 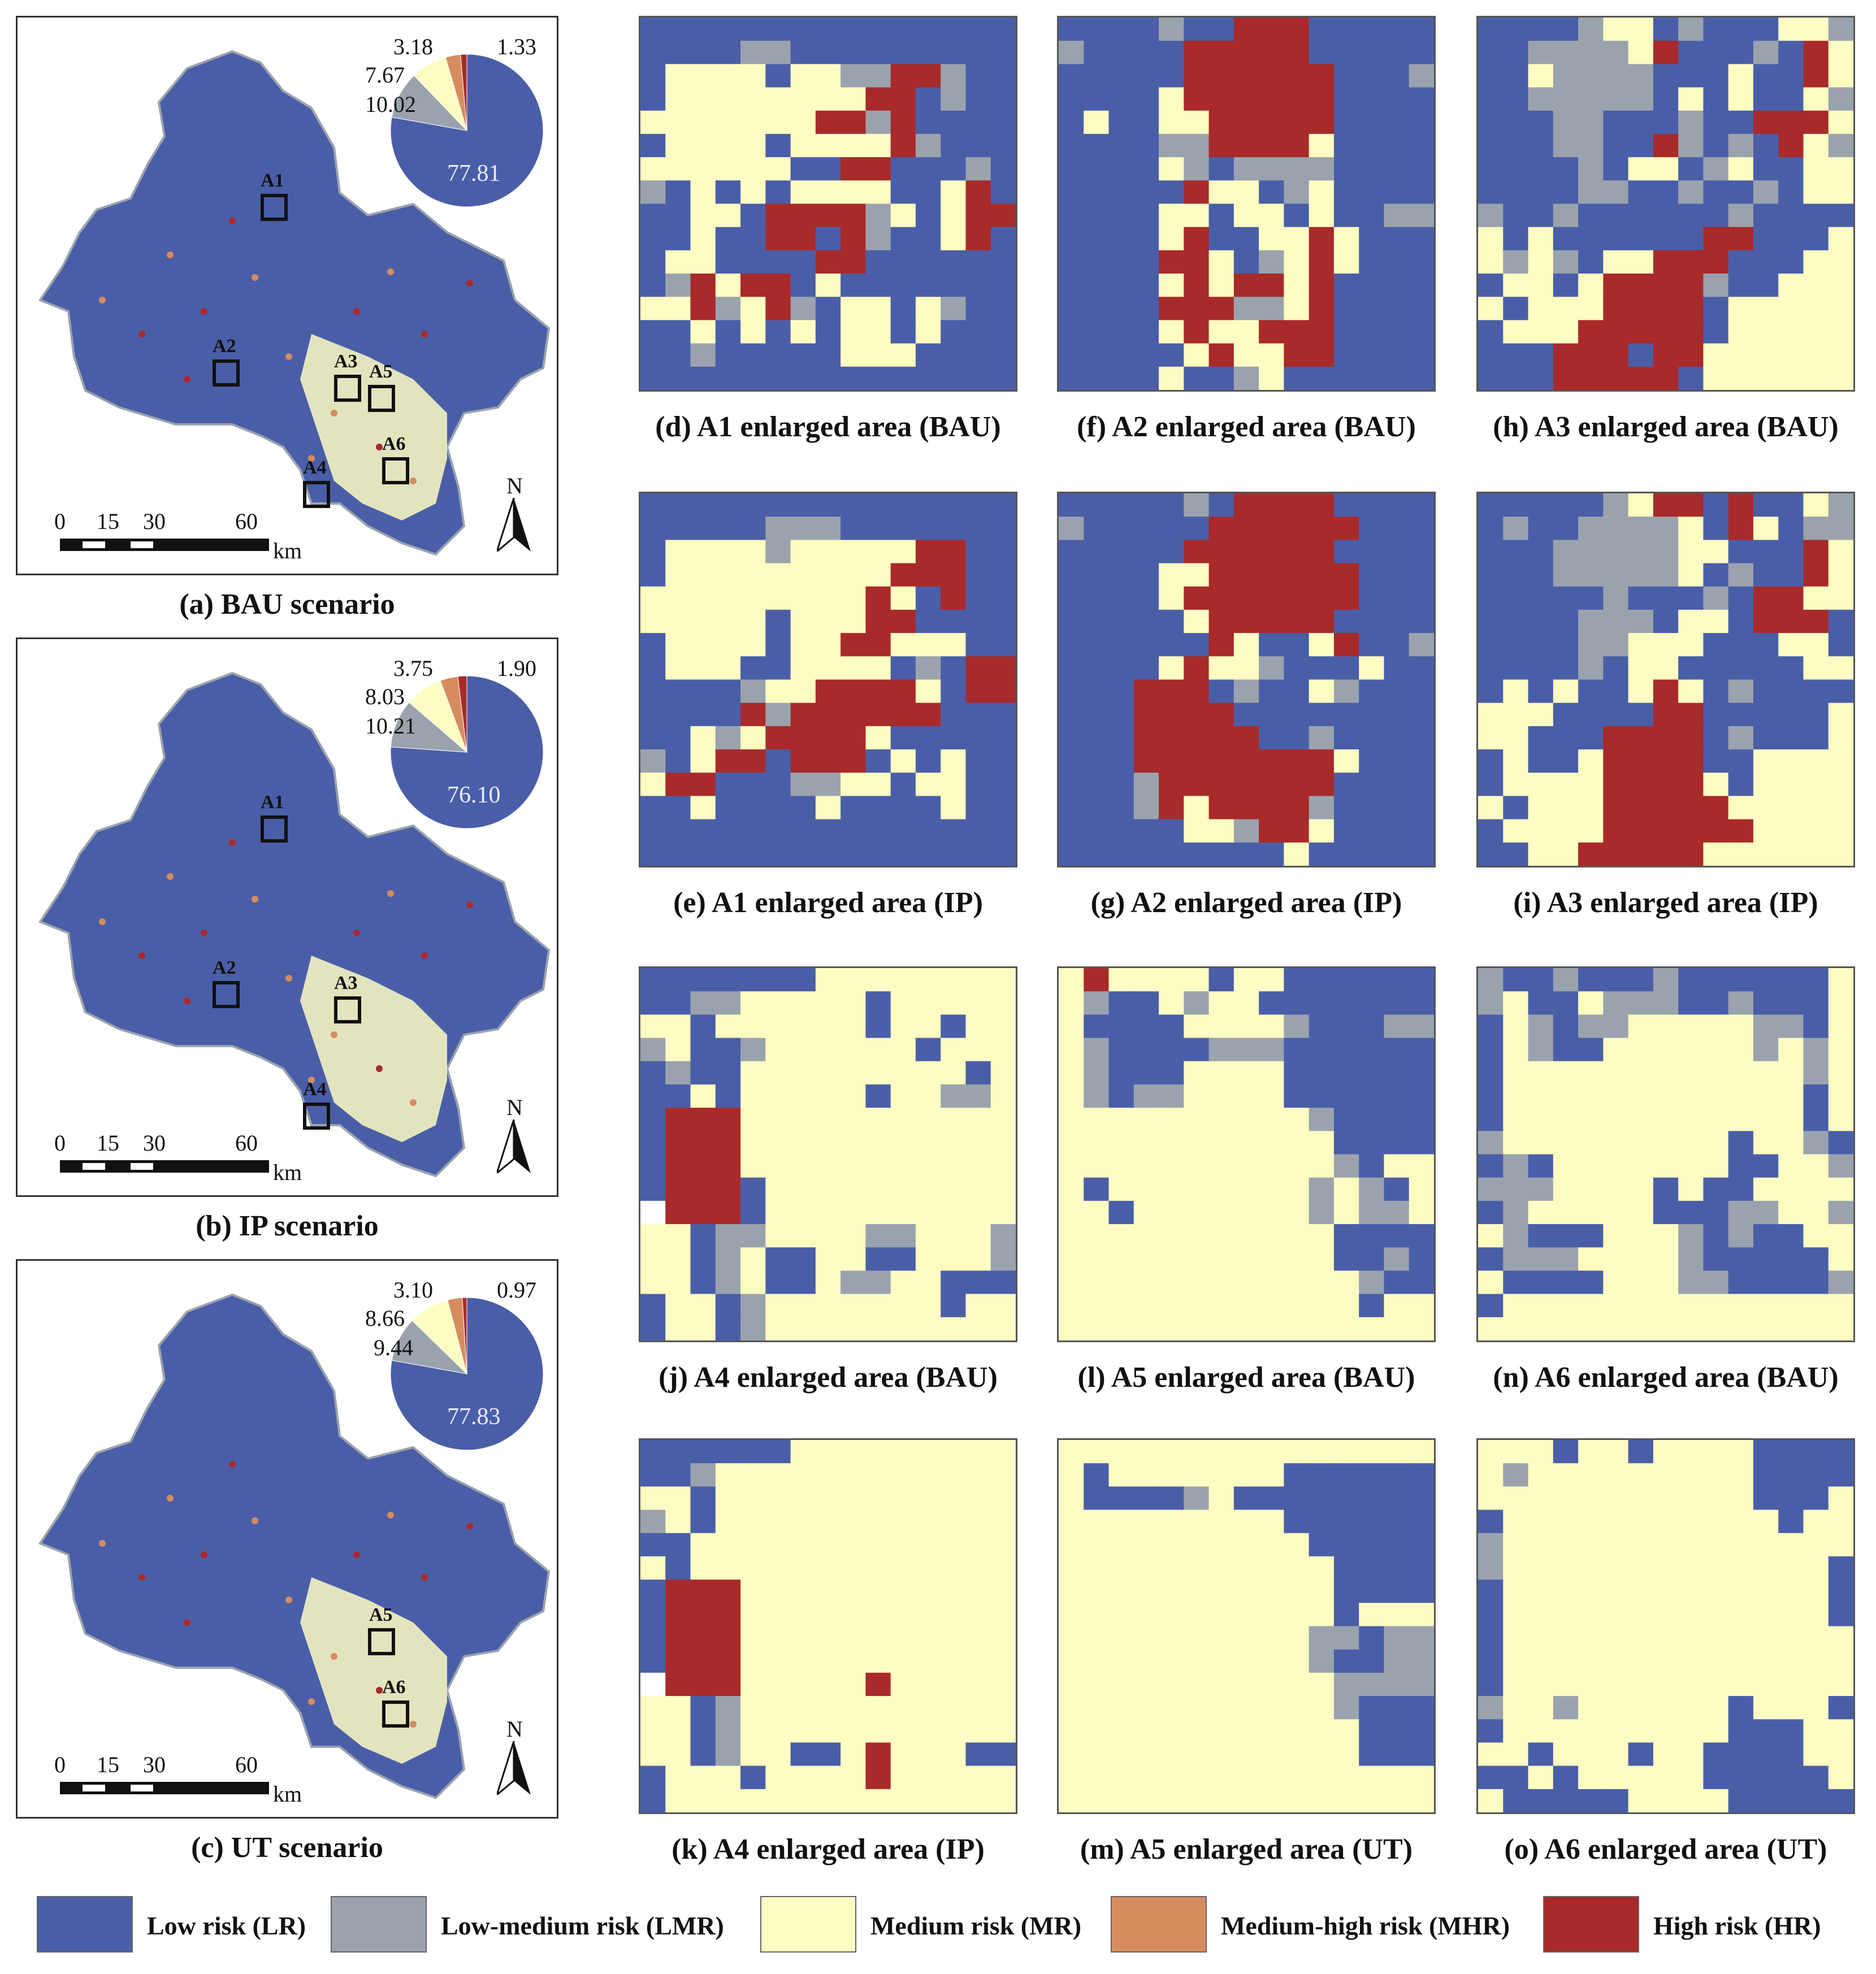 What do you see at coordinates (287, 1848) in the screenshot?
I see `caption-ut-scenario: (c) UT scenario` at bounding box center [287, 1848].